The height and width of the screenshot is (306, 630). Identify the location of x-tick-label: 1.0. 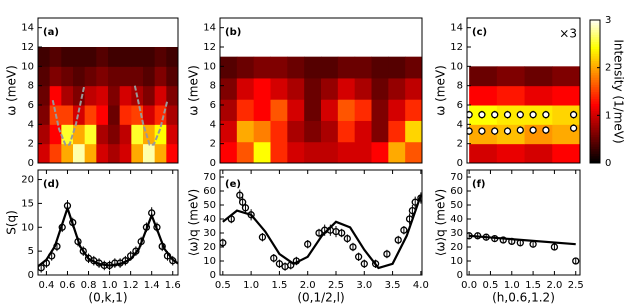
(251, 285).